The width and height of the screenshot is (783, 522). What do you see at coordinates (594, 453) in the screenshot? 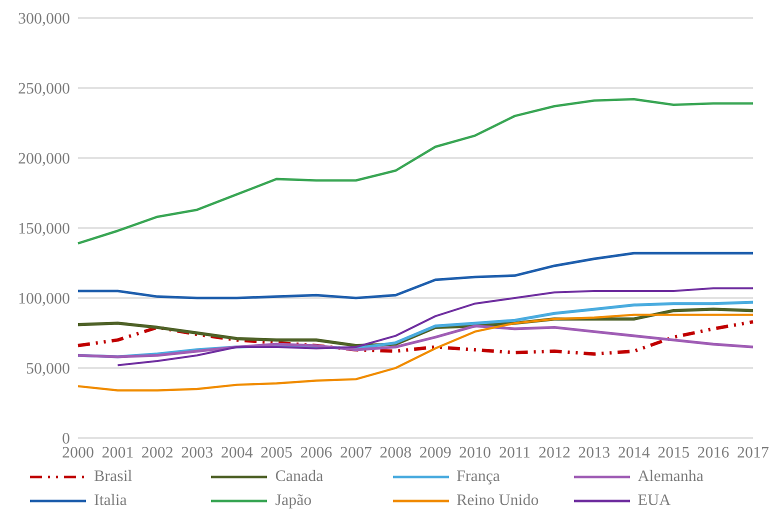
I see `x-tick-label: 2013` at bounding box center [594, 453].